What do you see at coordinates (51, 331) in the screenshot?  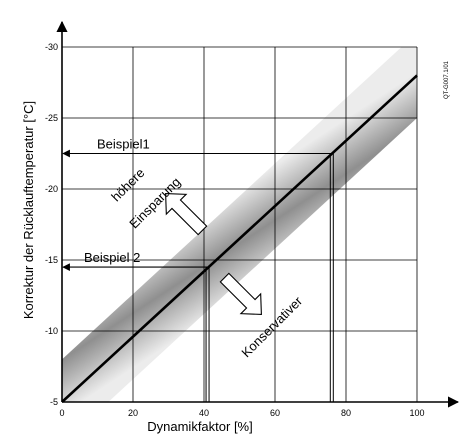 I see `y-tick-label-1: -10` at bounding box center [51, 331].